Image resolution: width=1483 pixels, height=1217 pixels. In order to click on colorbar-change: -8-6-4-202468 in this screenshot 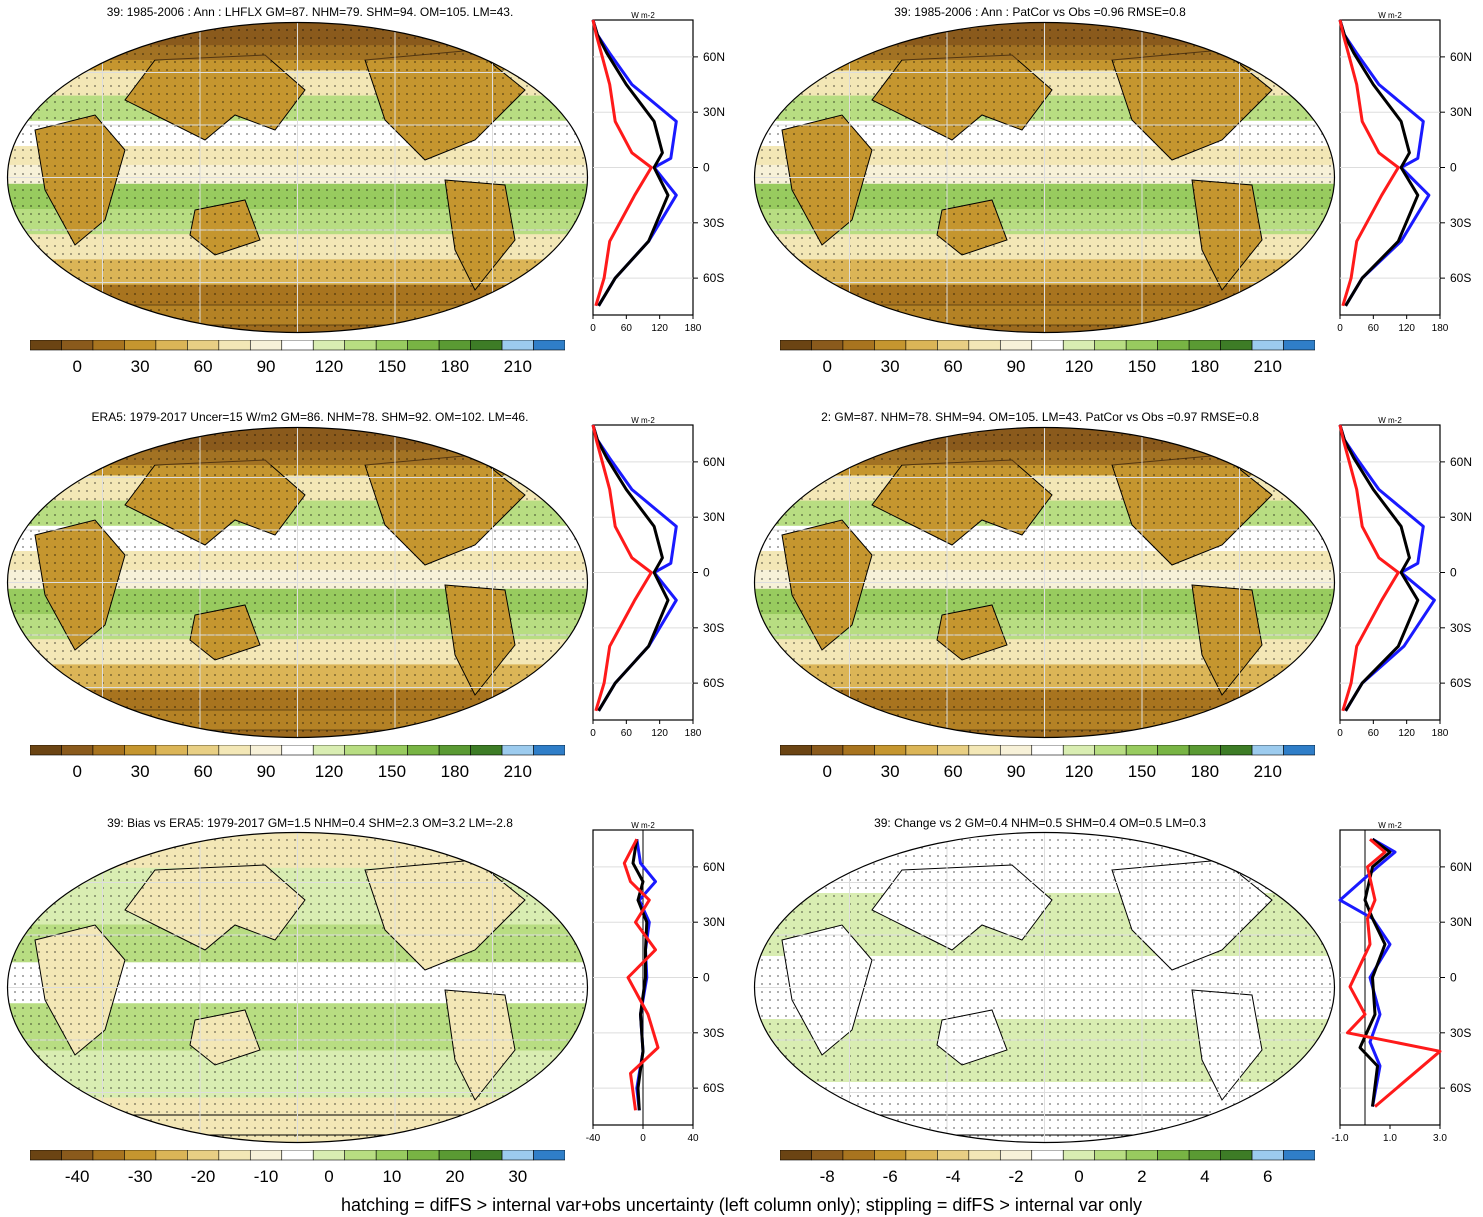, I will do `click(1047, 1168)`.